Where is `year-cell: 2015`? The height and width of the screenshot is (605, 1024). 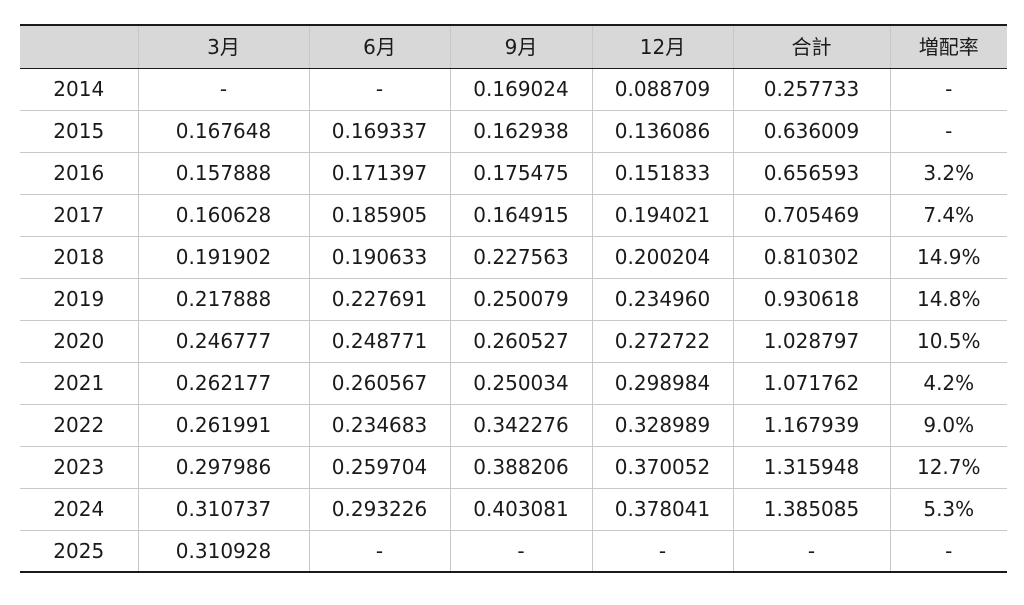
year-cell: 2015 is located at coordinates (79, 131).